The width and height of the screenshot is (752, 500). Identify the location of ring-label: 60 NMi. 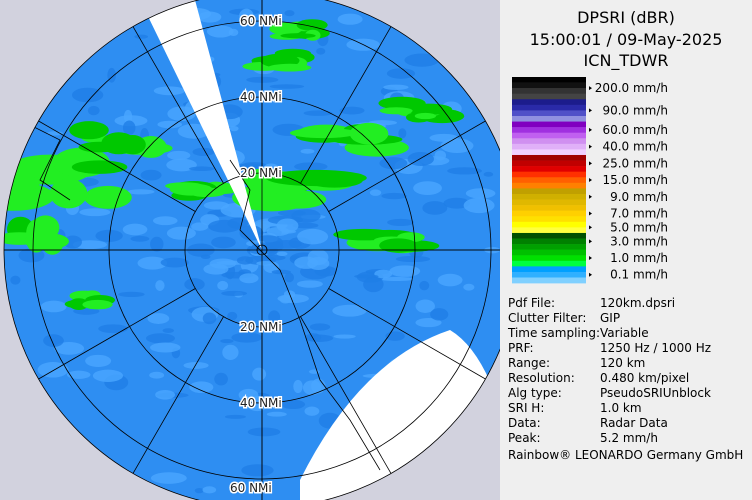
(251, 488).